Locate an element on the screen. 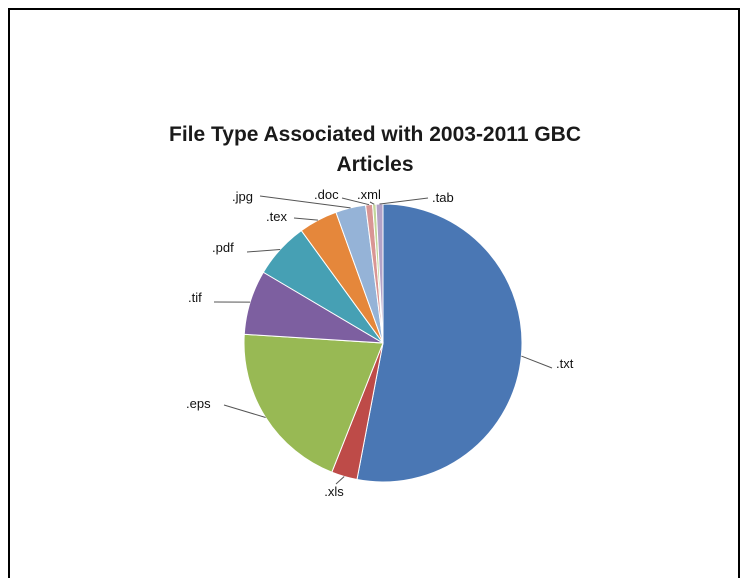 The height and width of the screenshot is (578, 750). slice-label-tif: .tif is located at coordinates (195, 297).